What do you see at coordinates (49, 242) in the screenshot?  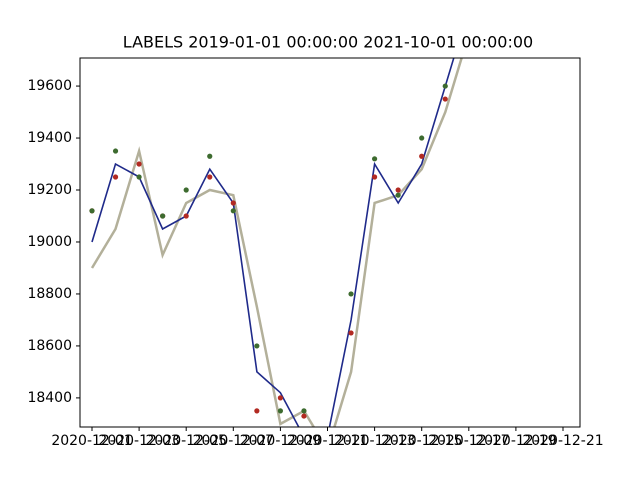 I see `y-tick-label: 19000` at bounding box center [49, 242].